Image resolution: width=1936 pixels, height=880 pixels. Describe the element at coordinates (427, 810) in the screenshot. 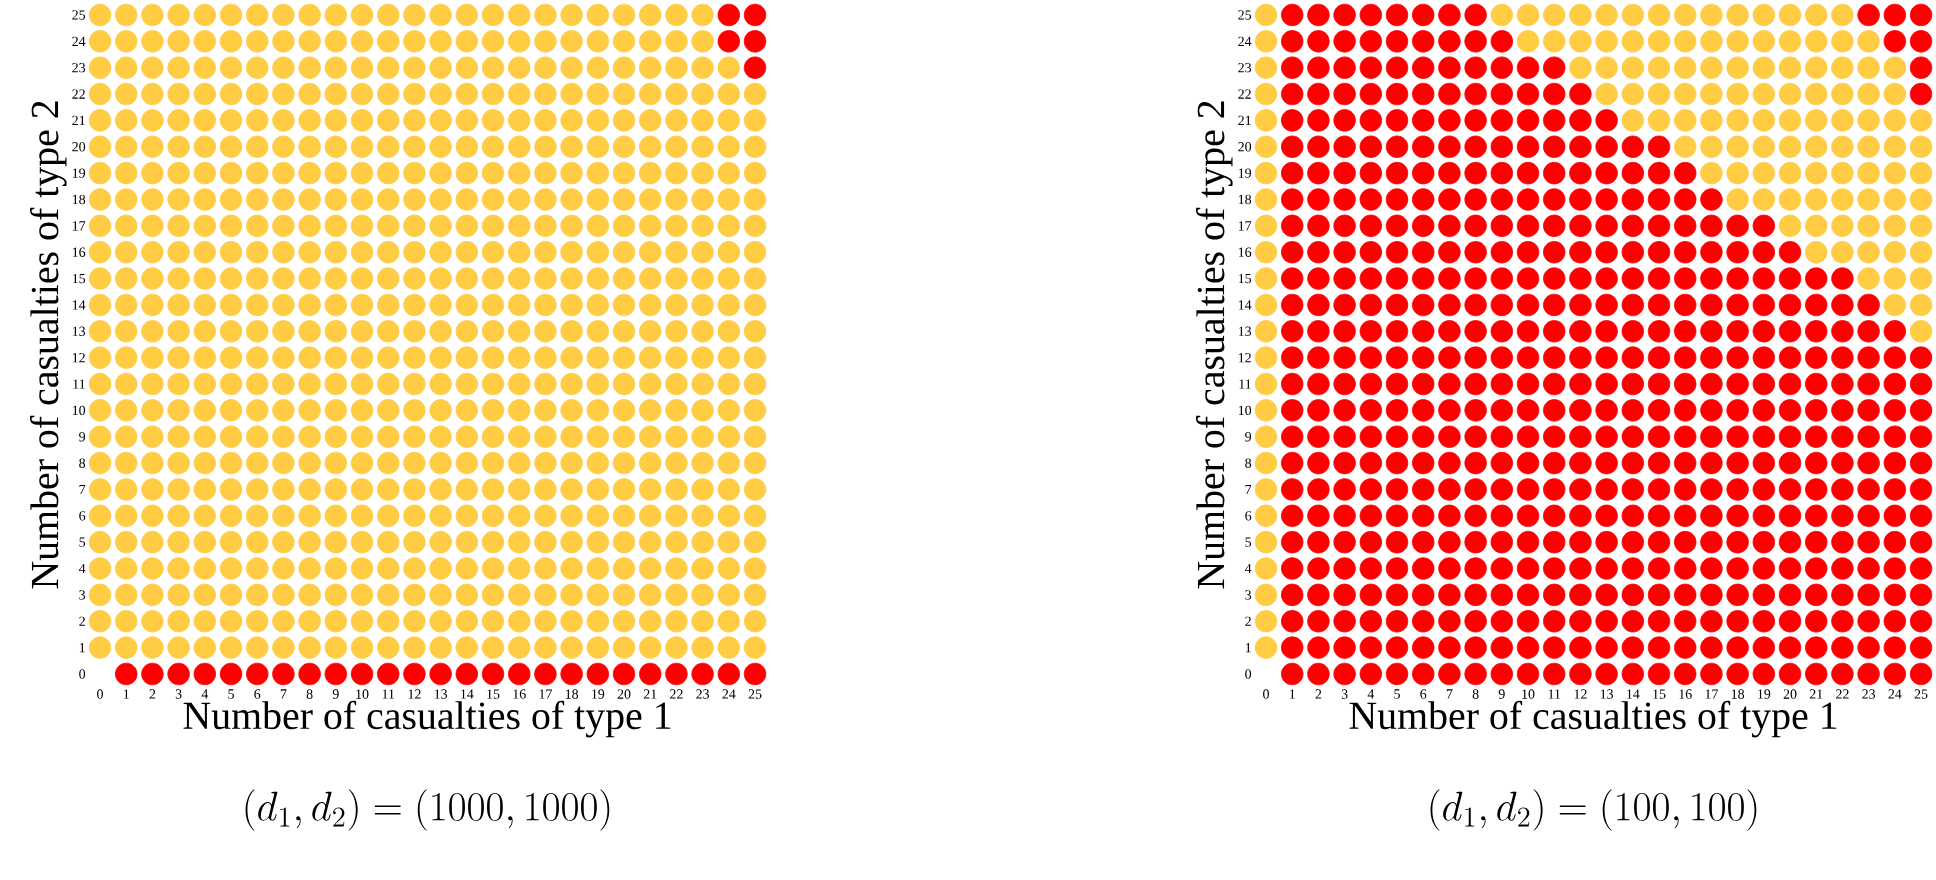

I see `text: $(d_1, d_2) = (1000, 1000)$` at that location.